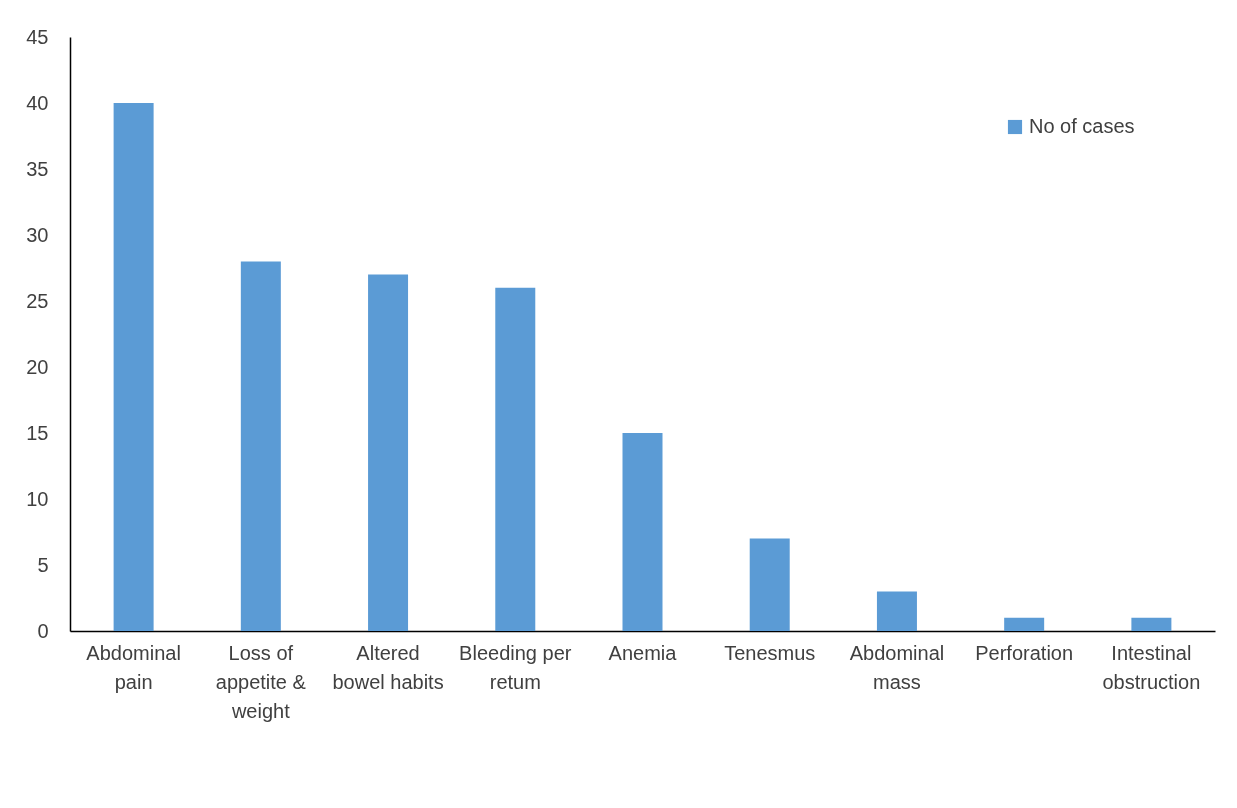 The image size is (1237, 808). What do you see at coordinates (37, 432) in the screenshot?
I see `y-tick-label: 15` at bounding box center [37, 432].